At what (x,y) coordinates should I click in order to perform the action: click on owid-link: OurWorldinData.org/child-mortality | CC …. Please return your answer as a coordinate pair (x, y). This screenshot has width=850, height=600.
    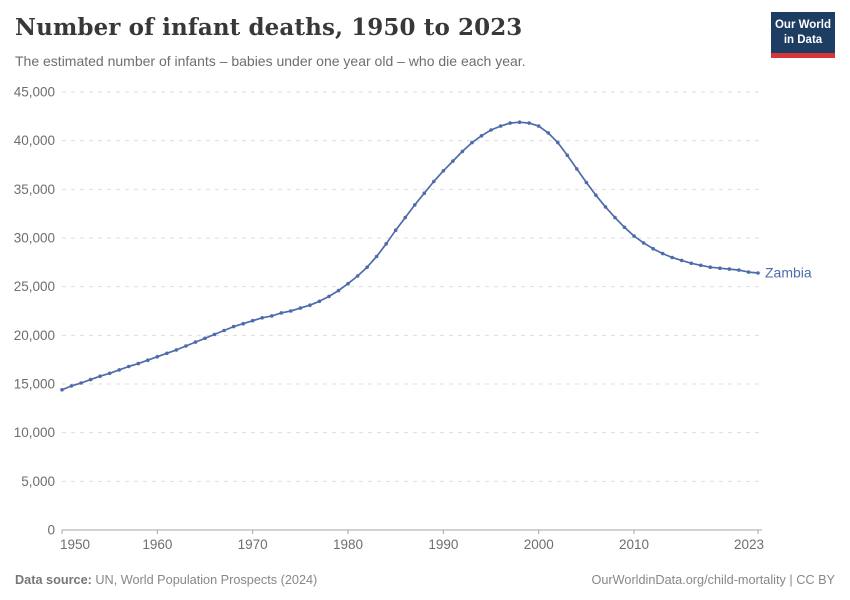
    Looking at the image, I should click on (713, 580).